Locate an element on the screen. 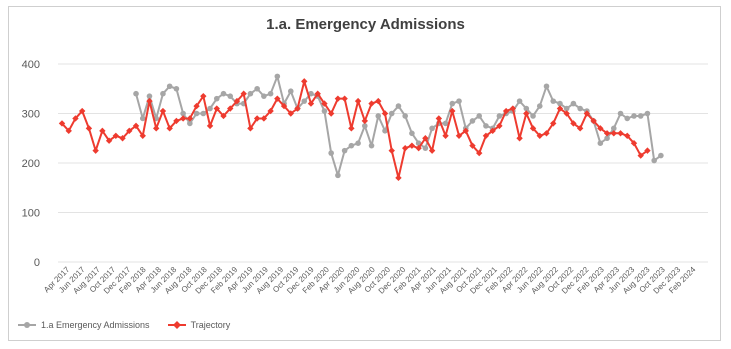 The width and height of the screenshot is (731, 349). chart-title: 1.a. Emergency Admissions is located at coordinates (365, 24).